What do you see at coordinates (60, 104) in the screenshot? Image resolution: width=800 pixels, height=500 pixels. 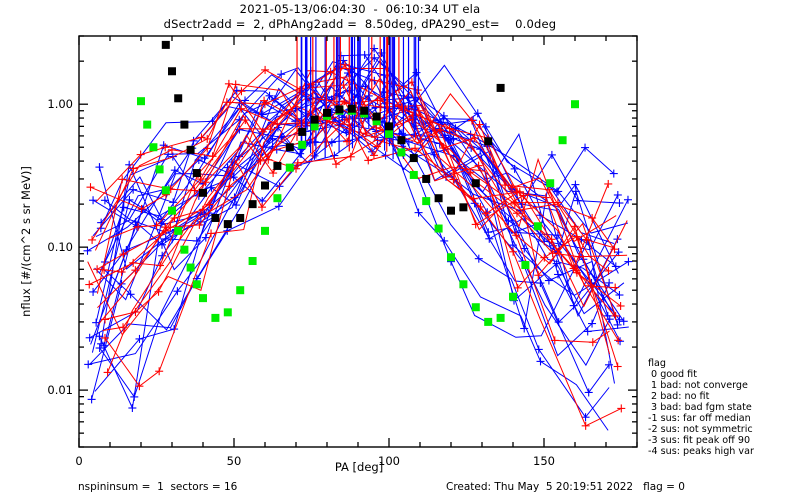 I see `y-tick-label: 1.00` at bounding box center [60, 104].